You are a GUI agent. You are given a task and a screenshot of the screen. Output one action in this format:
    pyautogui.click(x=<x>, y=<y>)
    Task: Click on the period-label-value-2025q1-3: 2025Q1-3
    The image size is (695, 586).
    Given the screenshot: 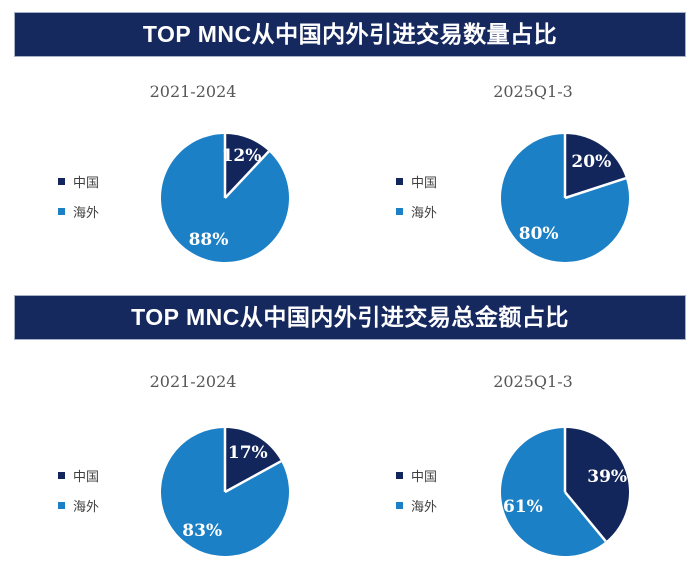 What is the action you would take?
    pyautogui.click(x=533, y=381)
    